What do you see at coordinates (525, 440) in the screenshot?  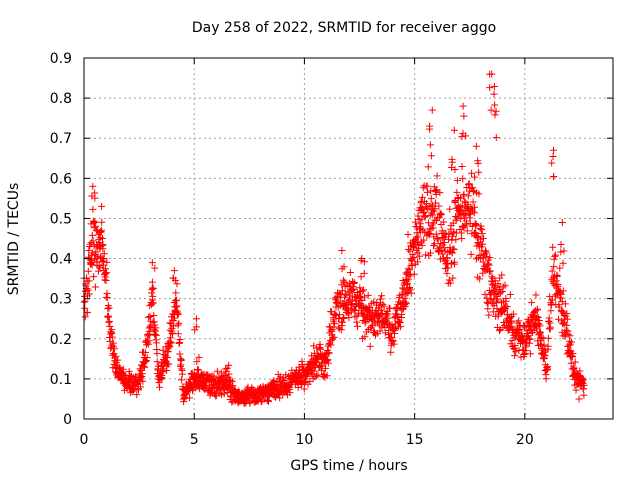 I see `x-tick-label: 20` at bounding box center [525, 440].